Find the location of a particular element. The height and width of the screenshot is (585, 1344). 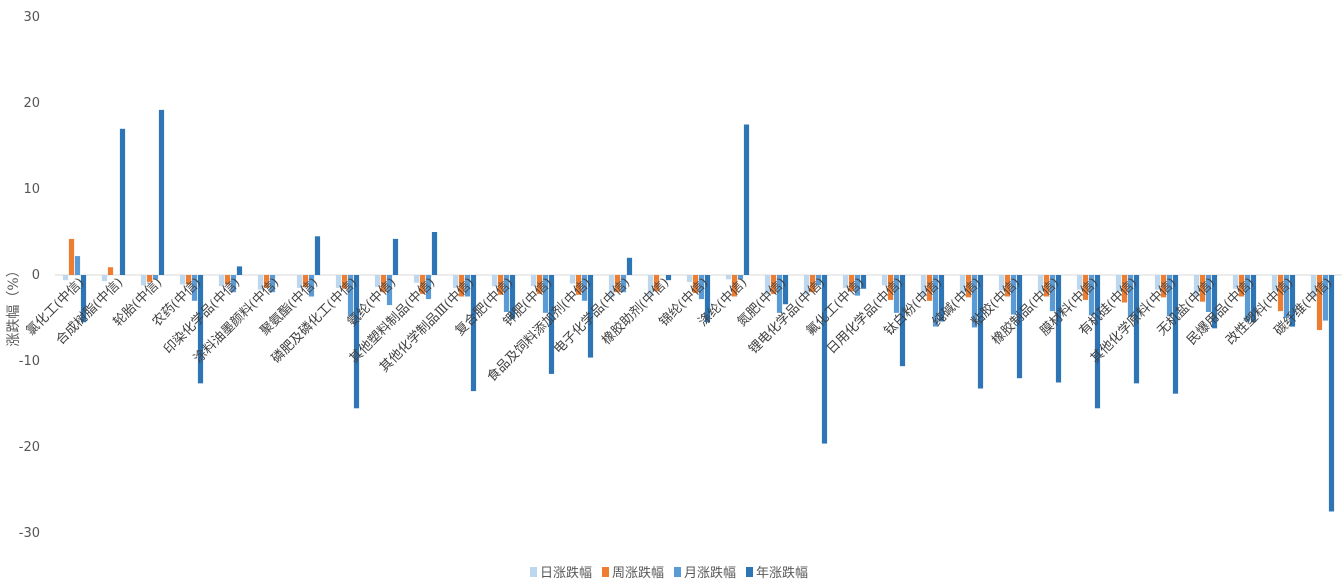

bar-日涨跌幅-复合肥(中信) is located at coordinates (494, 281).